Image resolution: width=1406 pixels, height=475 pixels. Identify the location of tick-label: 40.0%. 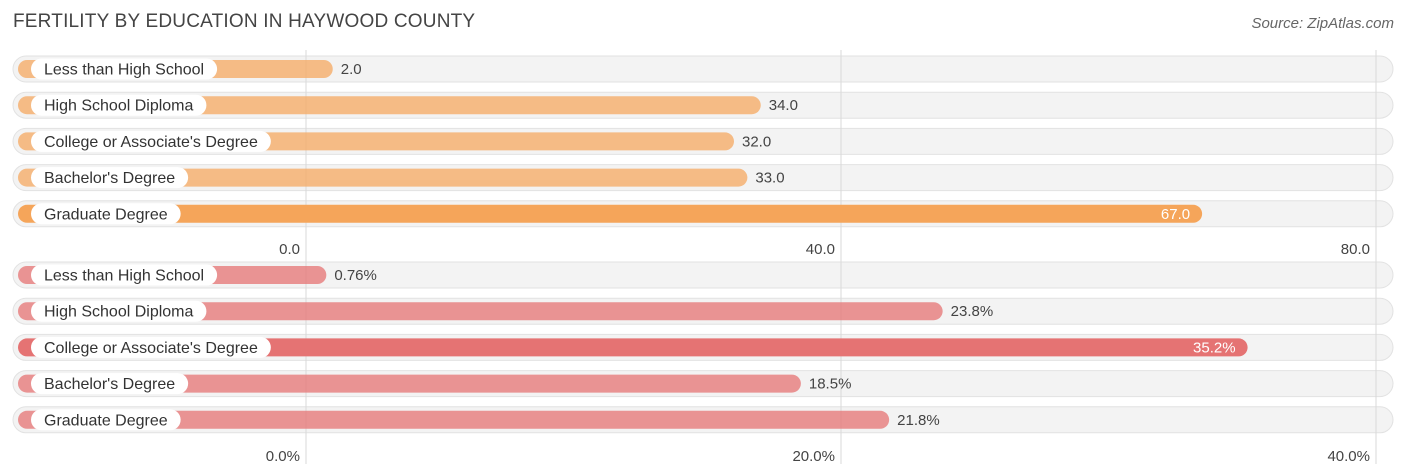
(1348, 456).